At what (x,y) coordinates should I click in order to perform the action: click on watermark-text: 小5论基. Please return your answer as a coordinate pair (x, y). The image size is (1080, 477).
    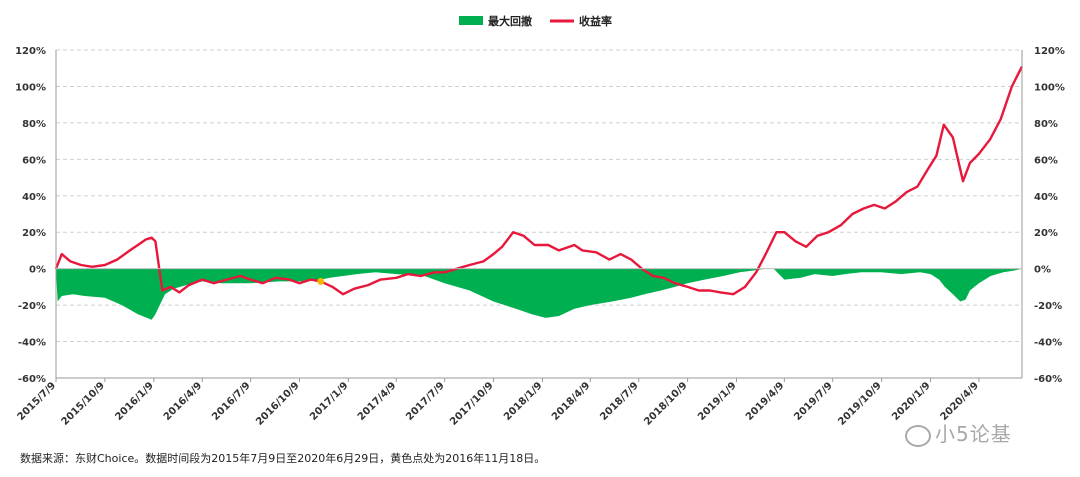
    Looking at the image, I should click on (973, 434).